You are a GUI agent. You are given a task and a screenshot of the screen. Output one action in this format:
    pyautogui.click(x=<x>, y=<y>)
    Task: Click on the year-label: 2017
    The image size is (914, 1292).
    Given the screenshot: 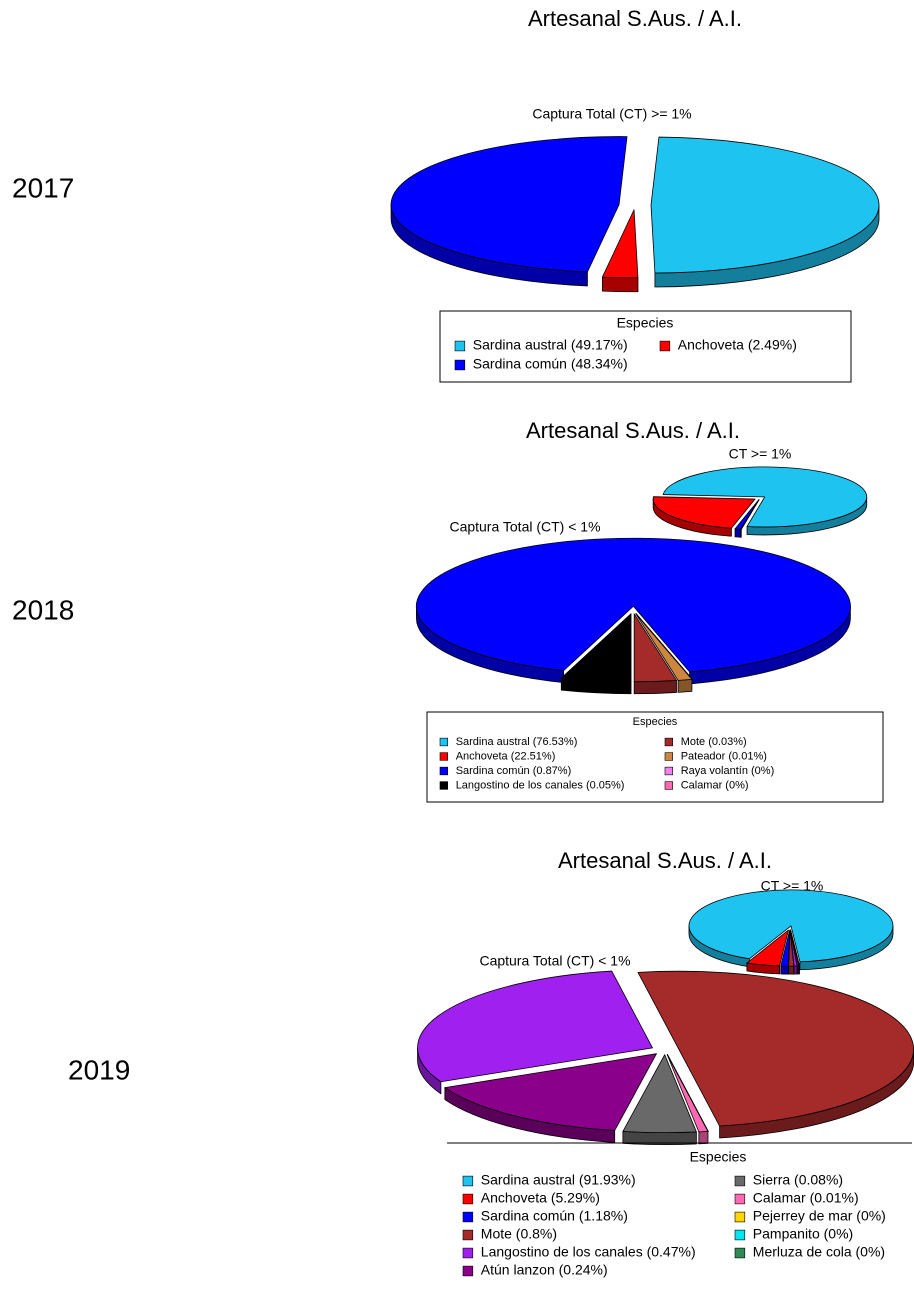 What is the action you would take?
    pyautogui.click(x=43, y=187)
    